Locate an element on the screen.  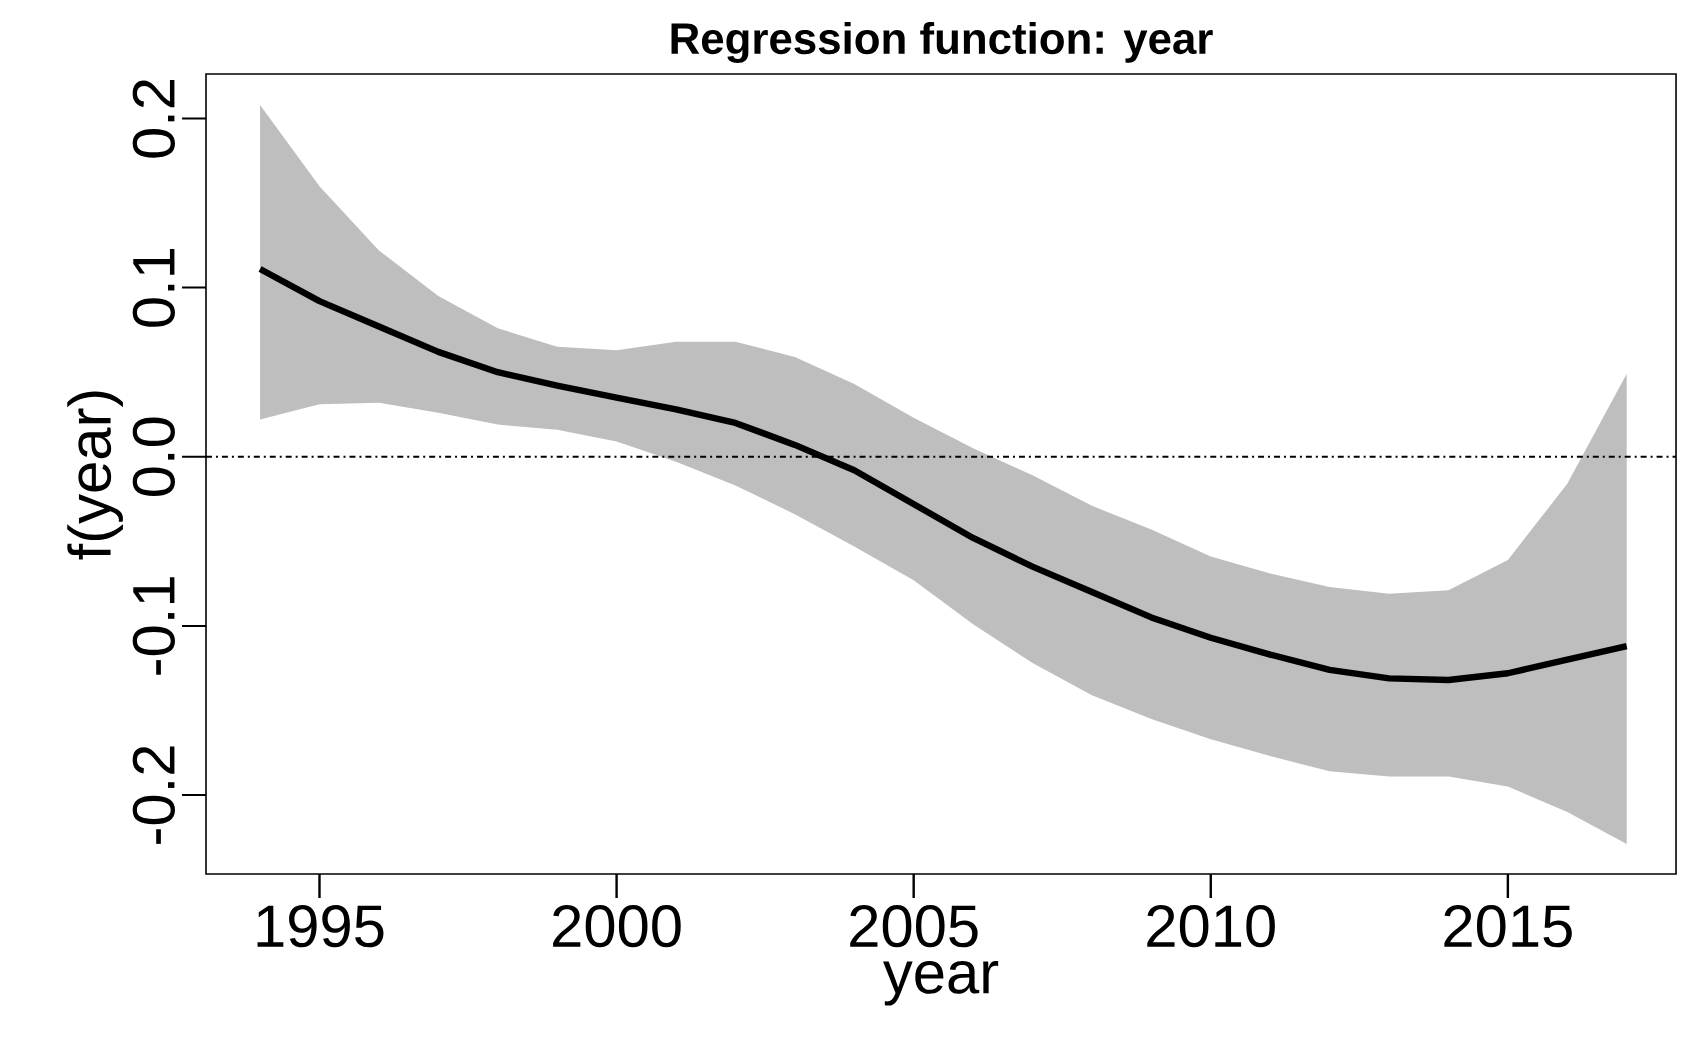
x-tick-label: 2005 is located at coordinates (914, 926).